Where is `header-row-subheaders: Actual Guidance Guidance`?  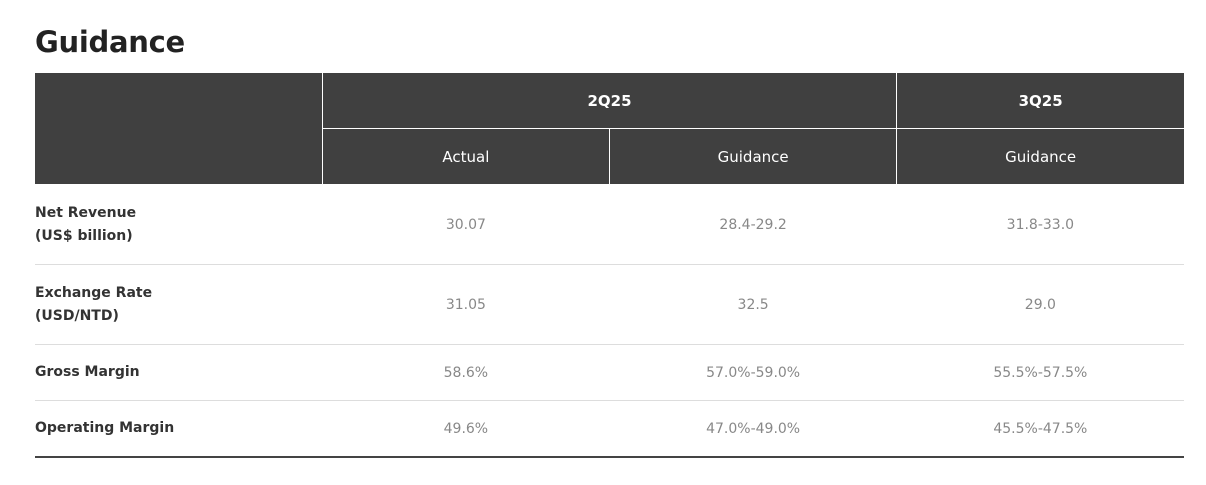
header-row-subheaders: Actual Guidance Guidance is located at coordinates (609, 156).